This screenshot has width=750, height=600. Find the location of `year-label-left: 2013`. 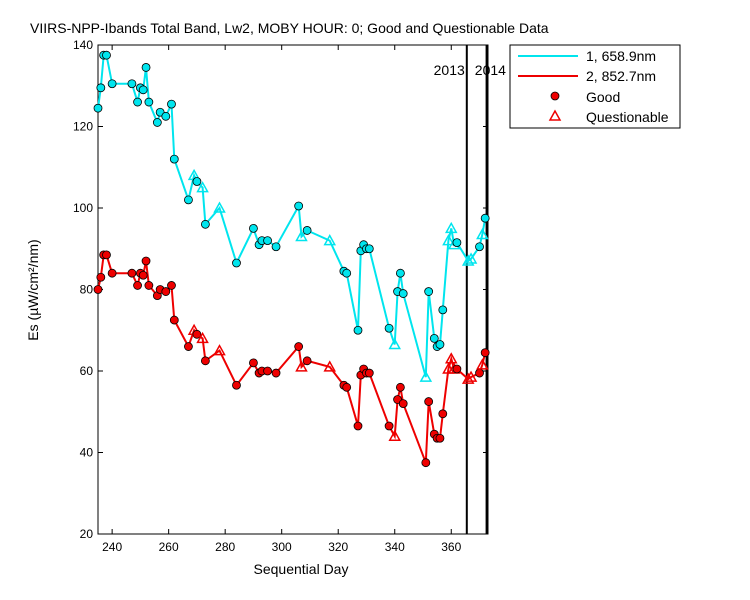

year-label-left: 2013 is located at coordinates (449, 70).